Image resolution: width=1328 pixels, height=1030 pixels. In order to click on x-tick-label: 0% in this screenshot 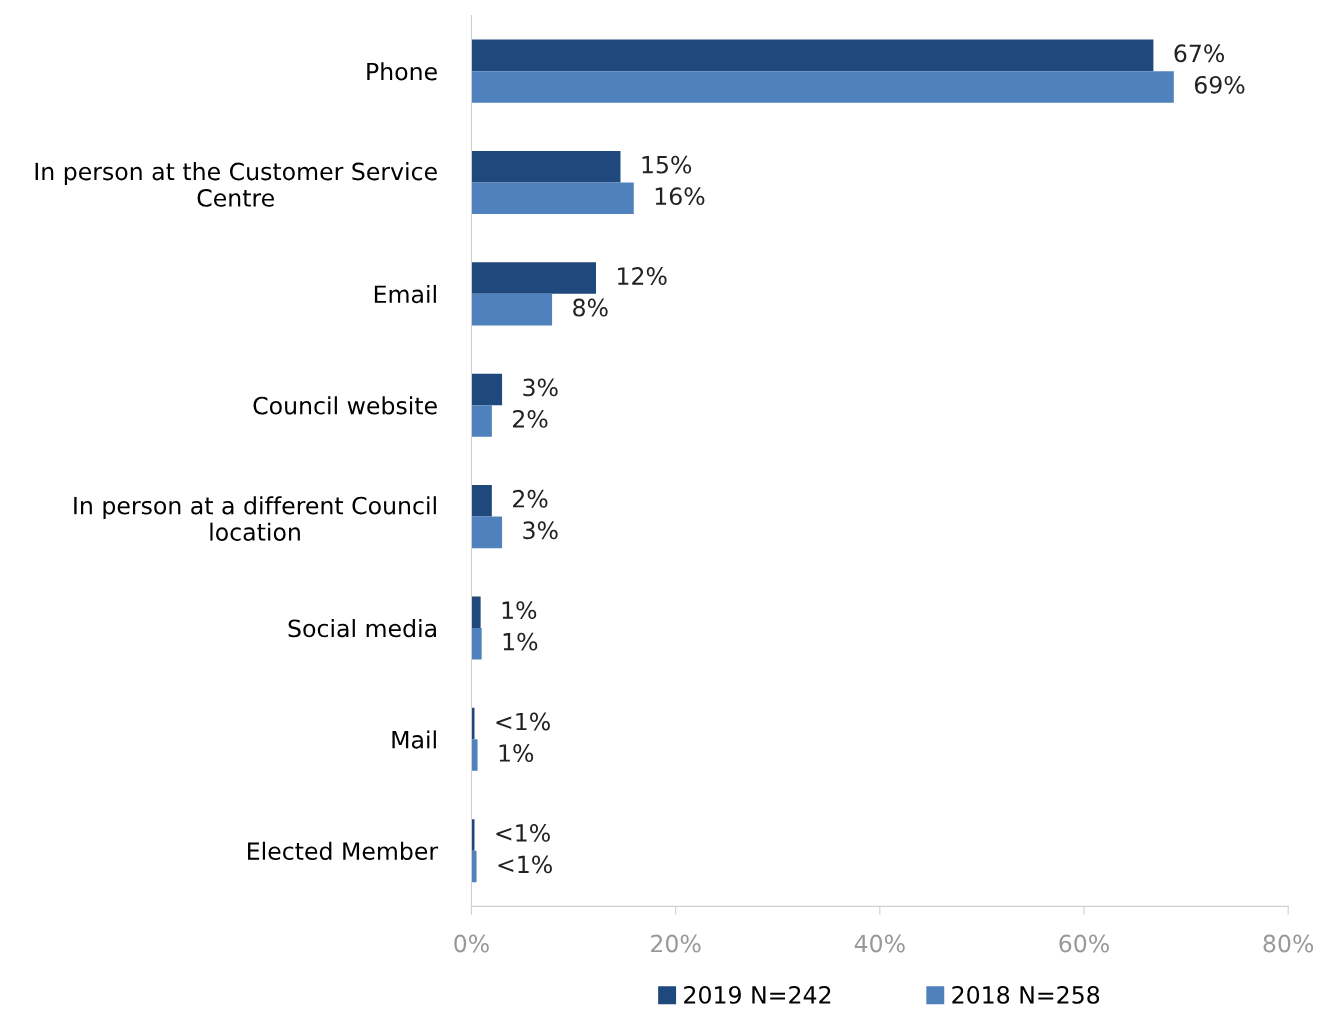, I will do `click(471, 943)`.